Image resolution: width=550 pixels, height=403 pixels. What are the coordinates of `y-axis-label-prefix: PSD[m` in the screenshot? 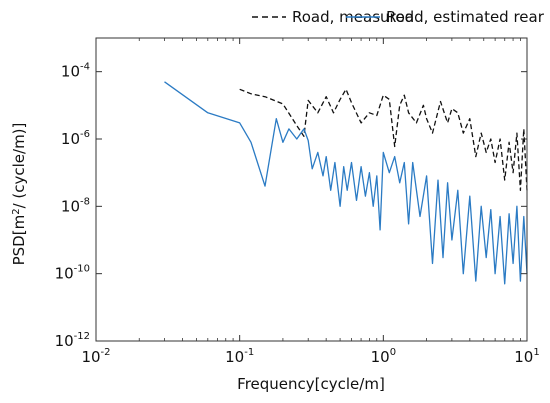 It's located at (19, 240).